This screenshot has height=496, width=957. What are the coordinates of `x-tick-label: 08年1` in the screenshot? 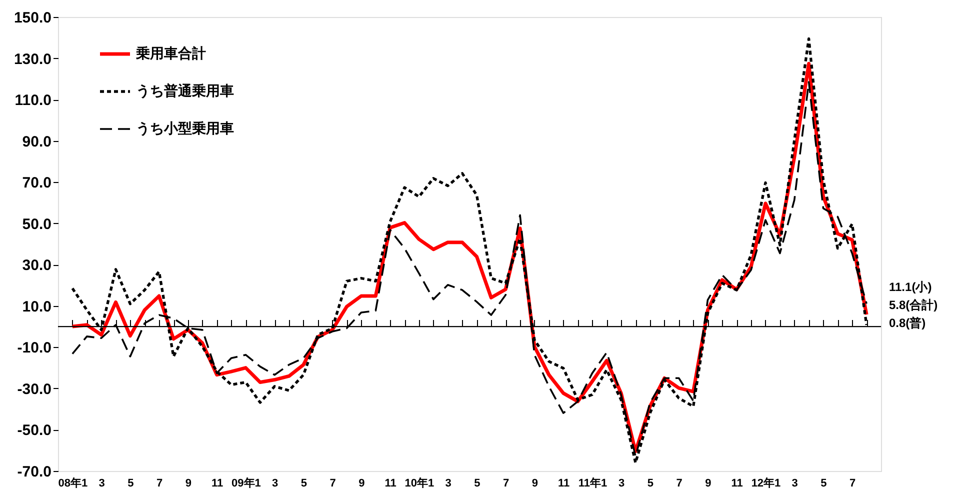 It's located at (73, 483).